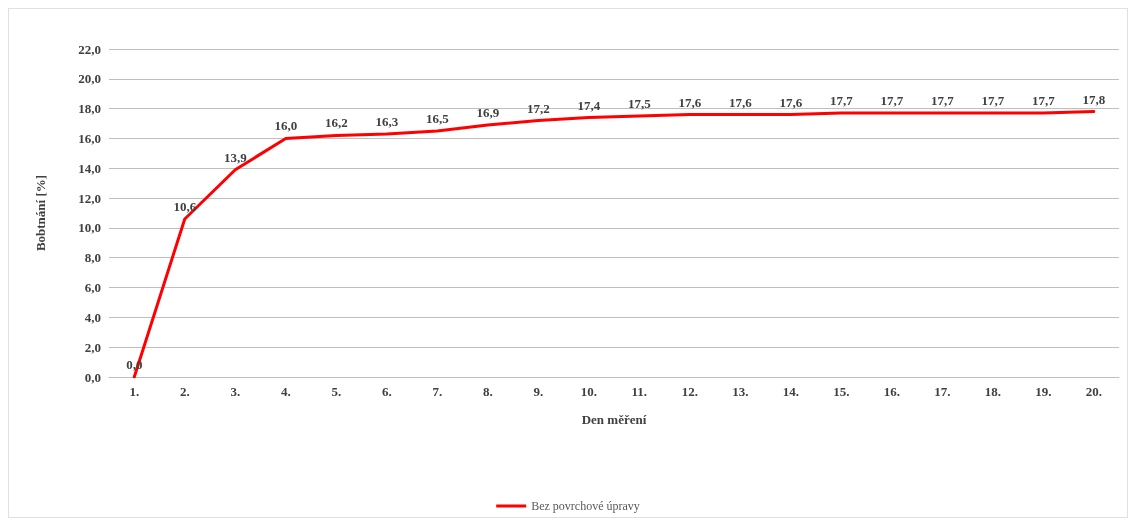  Describe the element at coordinates (488, 113) in the screenshot. I see `data-label: 16,9` at that location.